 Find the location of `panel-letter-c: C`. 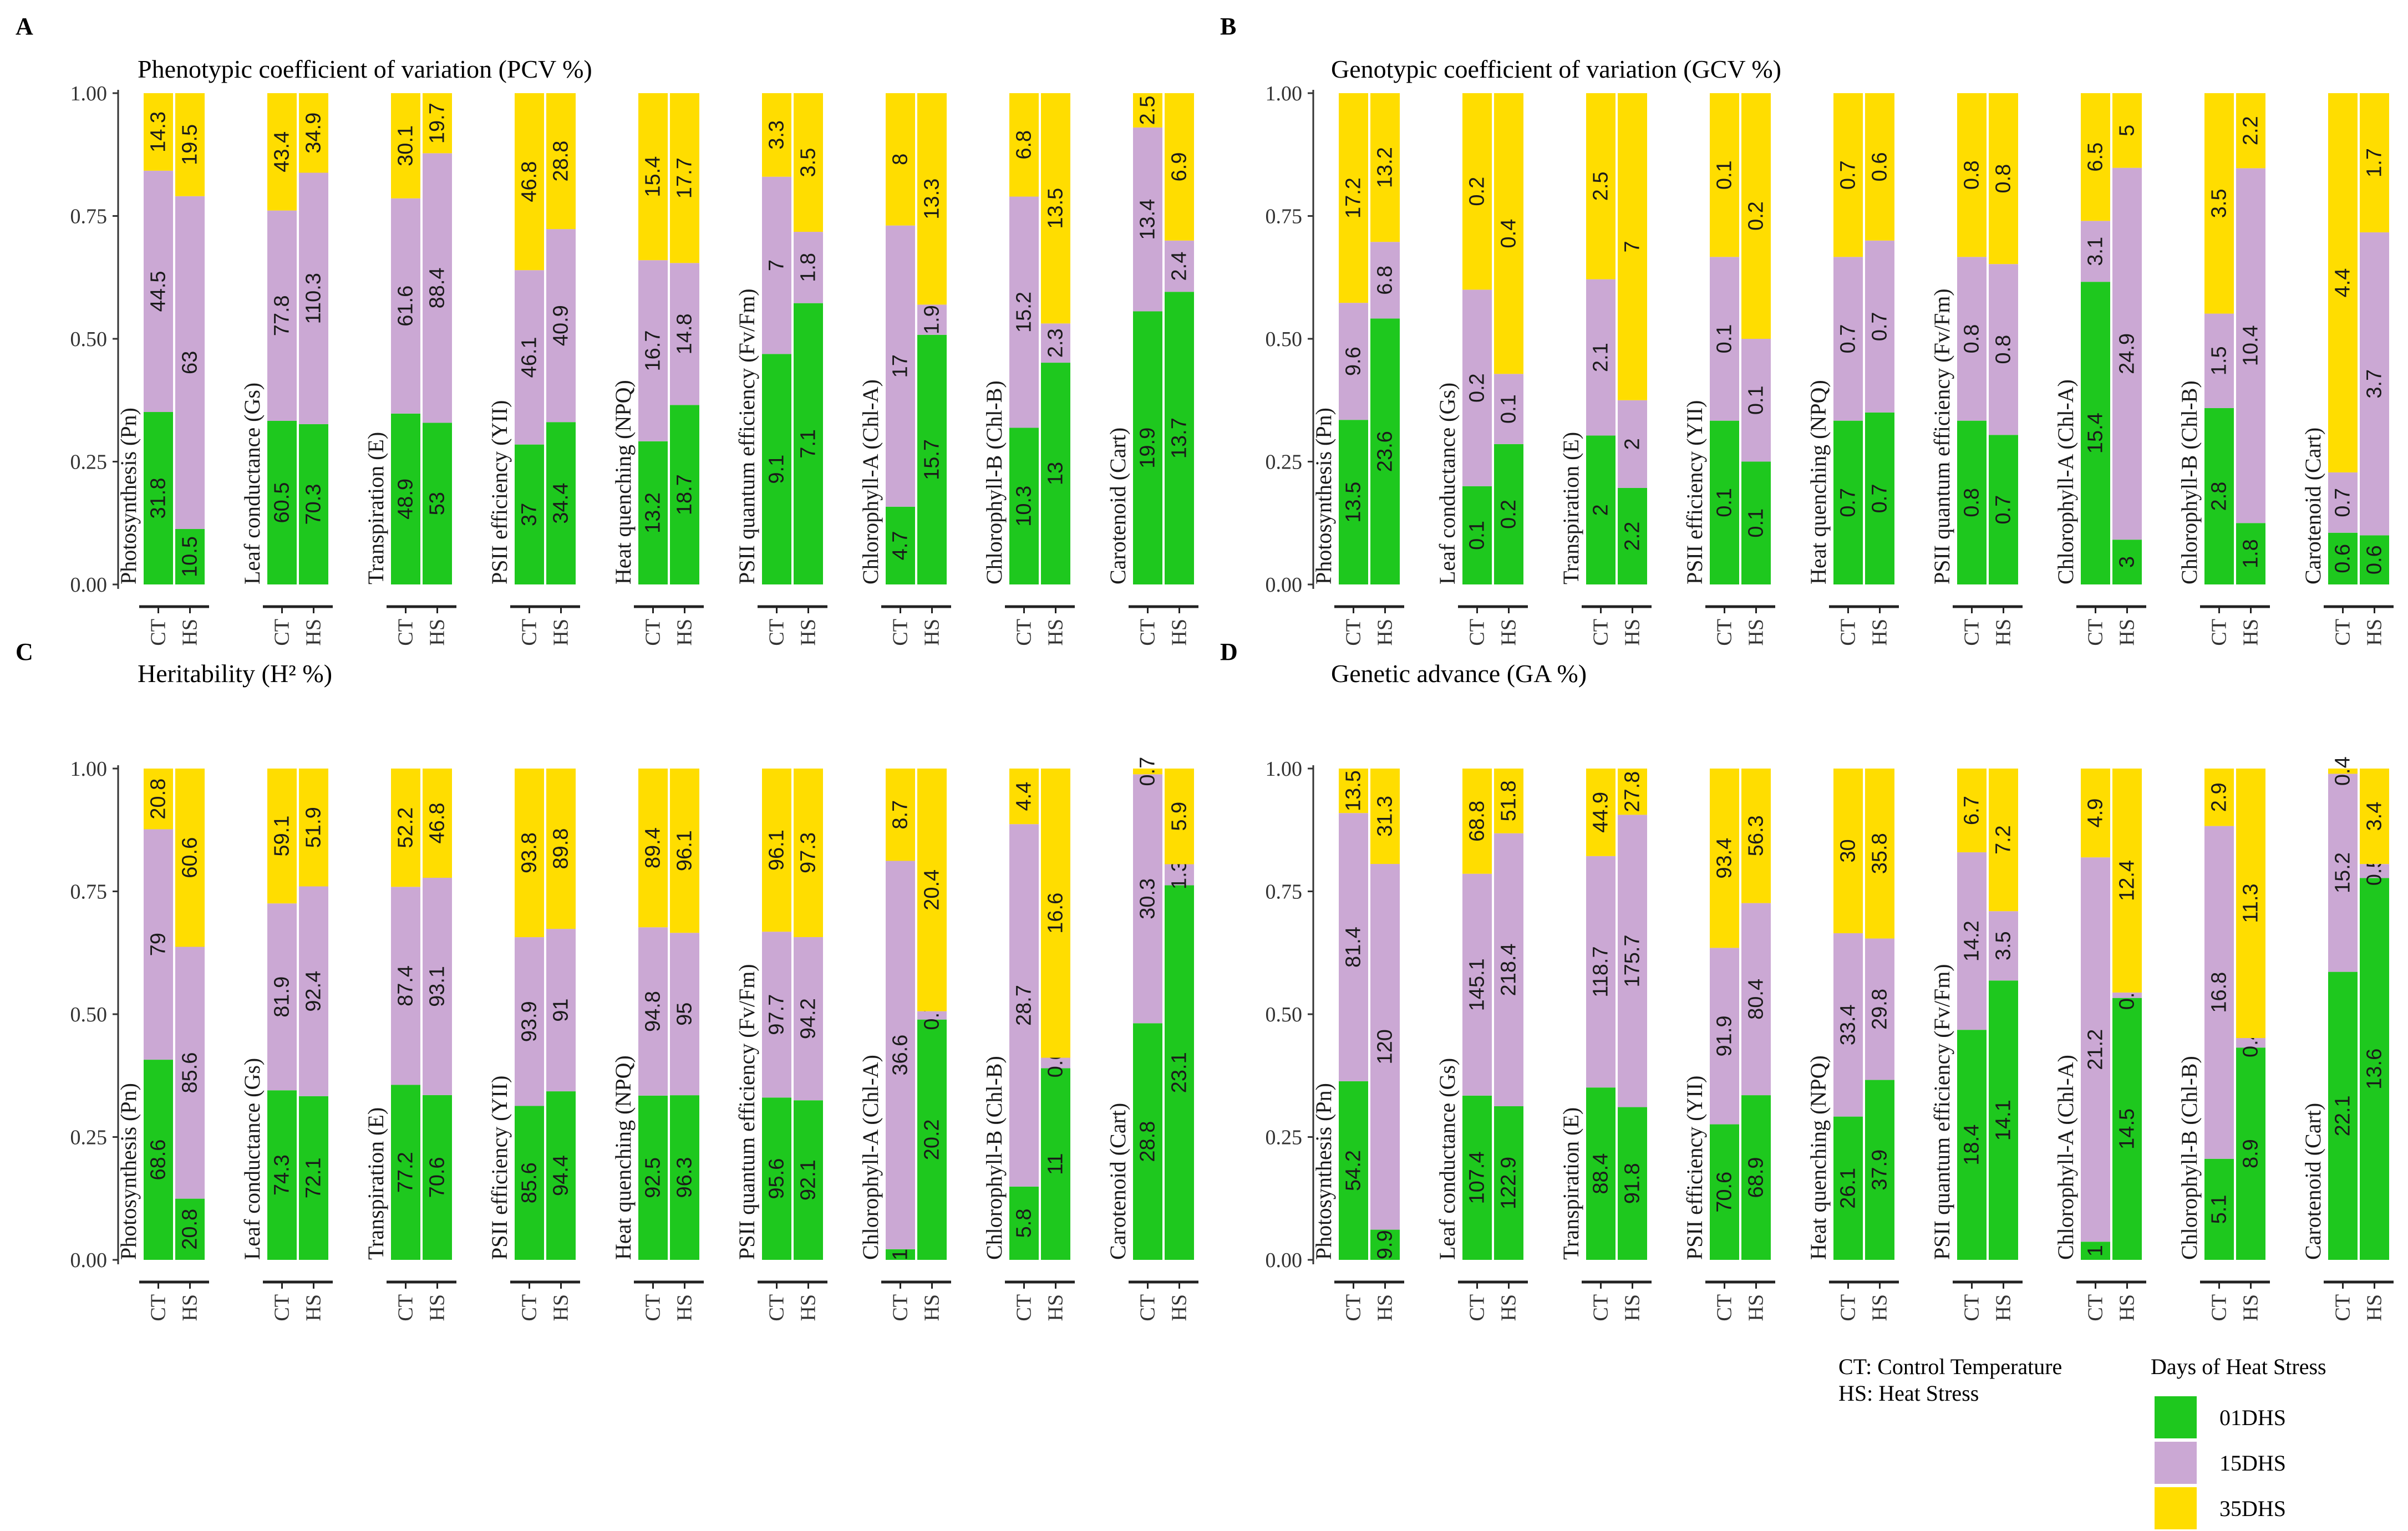

panel-letter-c: C is located at coordinates (24, 651).